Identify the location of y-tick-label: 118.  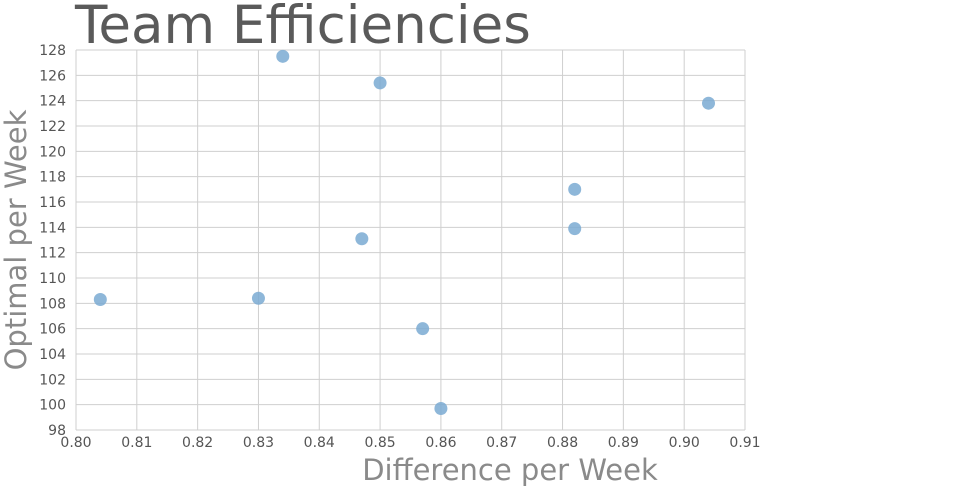
(52, 178).